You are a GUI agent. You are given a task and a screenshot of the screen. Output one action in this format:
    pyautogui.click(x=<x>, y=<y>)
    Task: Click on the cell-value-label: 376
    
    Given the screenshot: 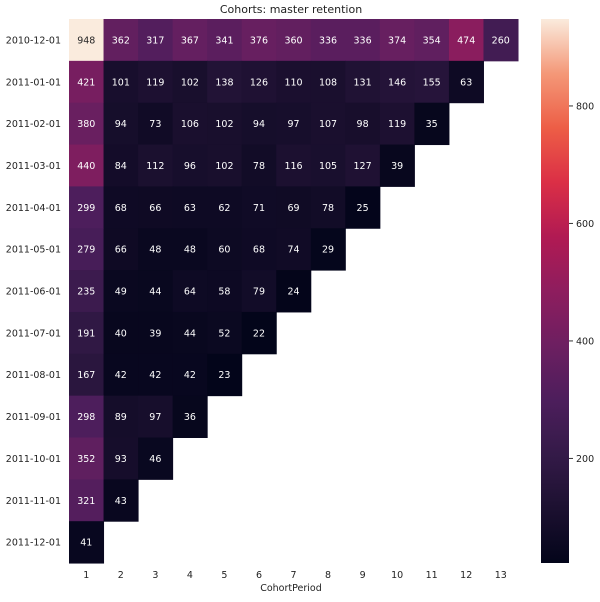 What is the action you would take?
    pyautogui.click(x=259, y=40)
    